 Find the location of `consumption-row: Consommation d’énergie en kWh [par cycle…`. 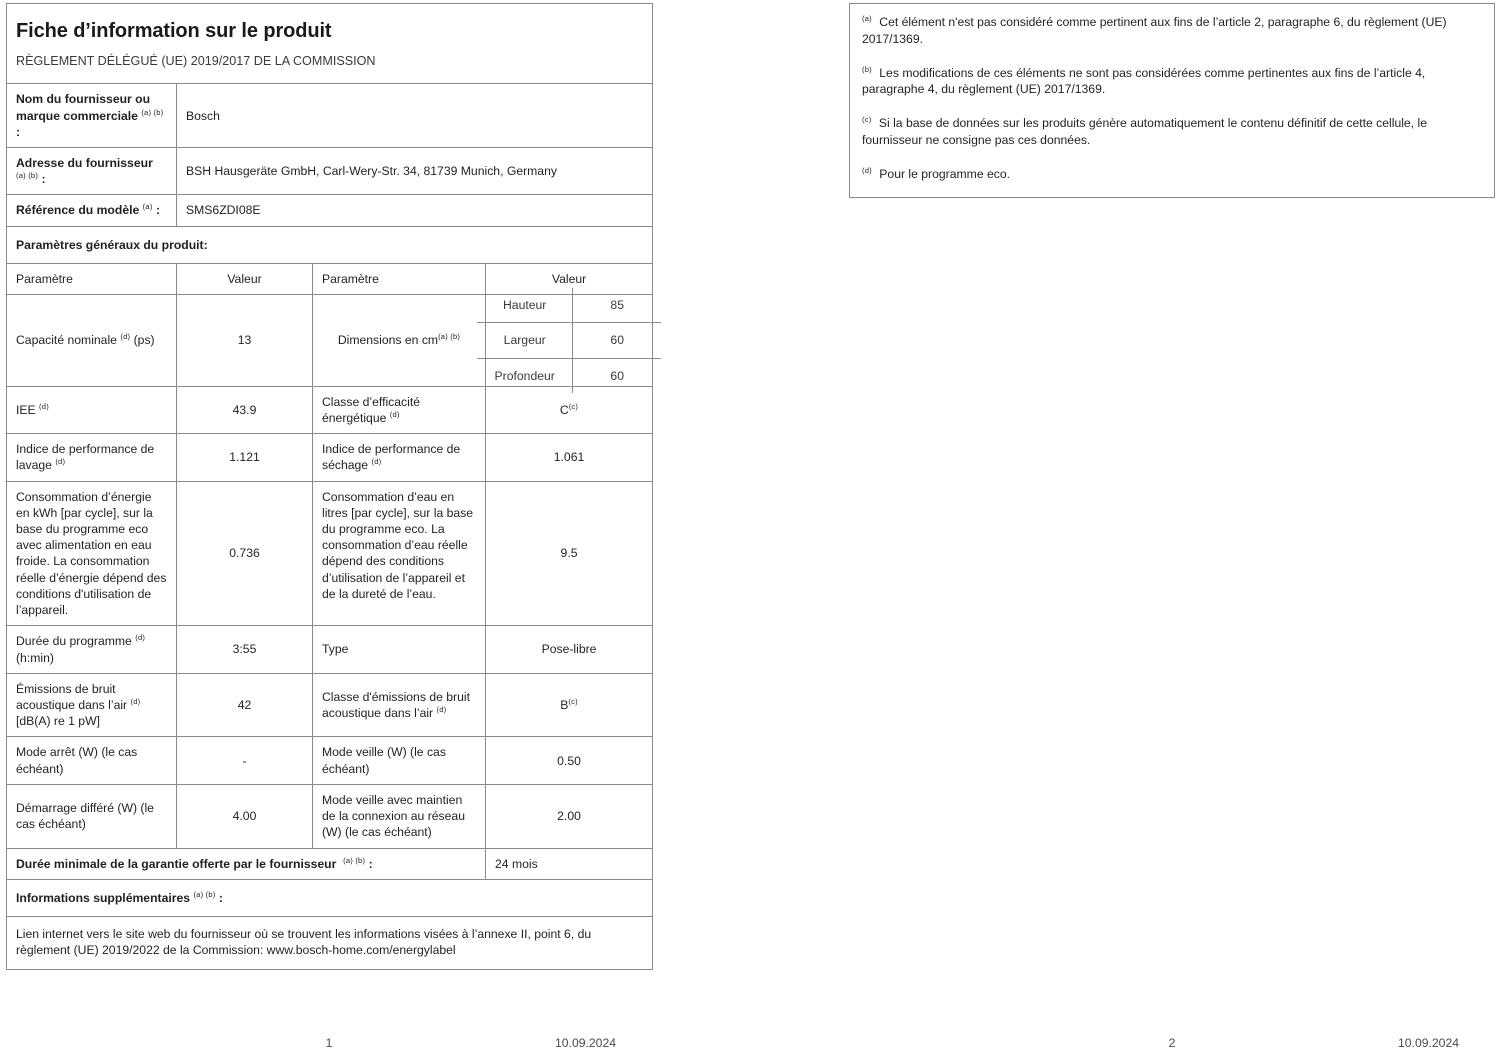

consumption-row: Consommation d’énergie en kWh [par cycle… is located at coordinates (330, 553).